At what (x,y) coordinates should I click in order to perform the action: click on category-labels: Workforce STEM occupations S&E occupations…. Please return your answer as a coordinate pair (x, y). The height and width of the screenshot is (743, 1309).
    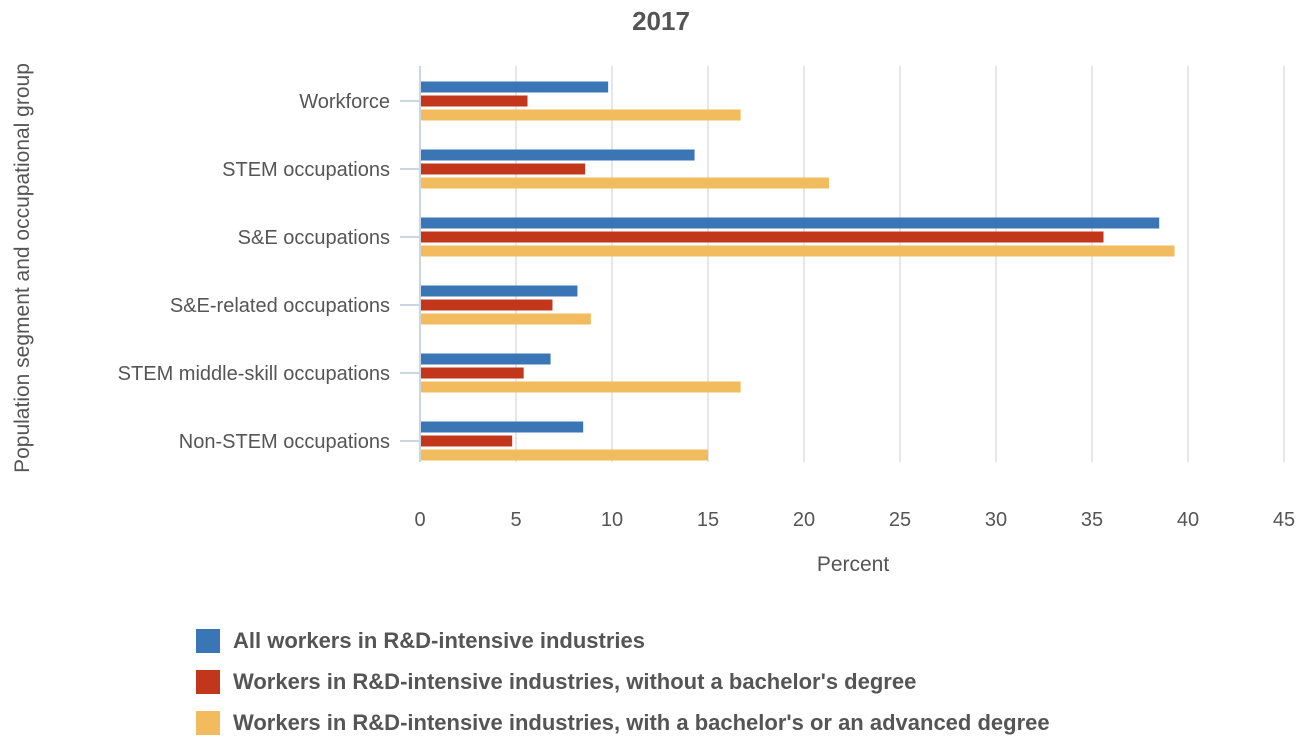
    Looking at the image, I should click on (254, 272).